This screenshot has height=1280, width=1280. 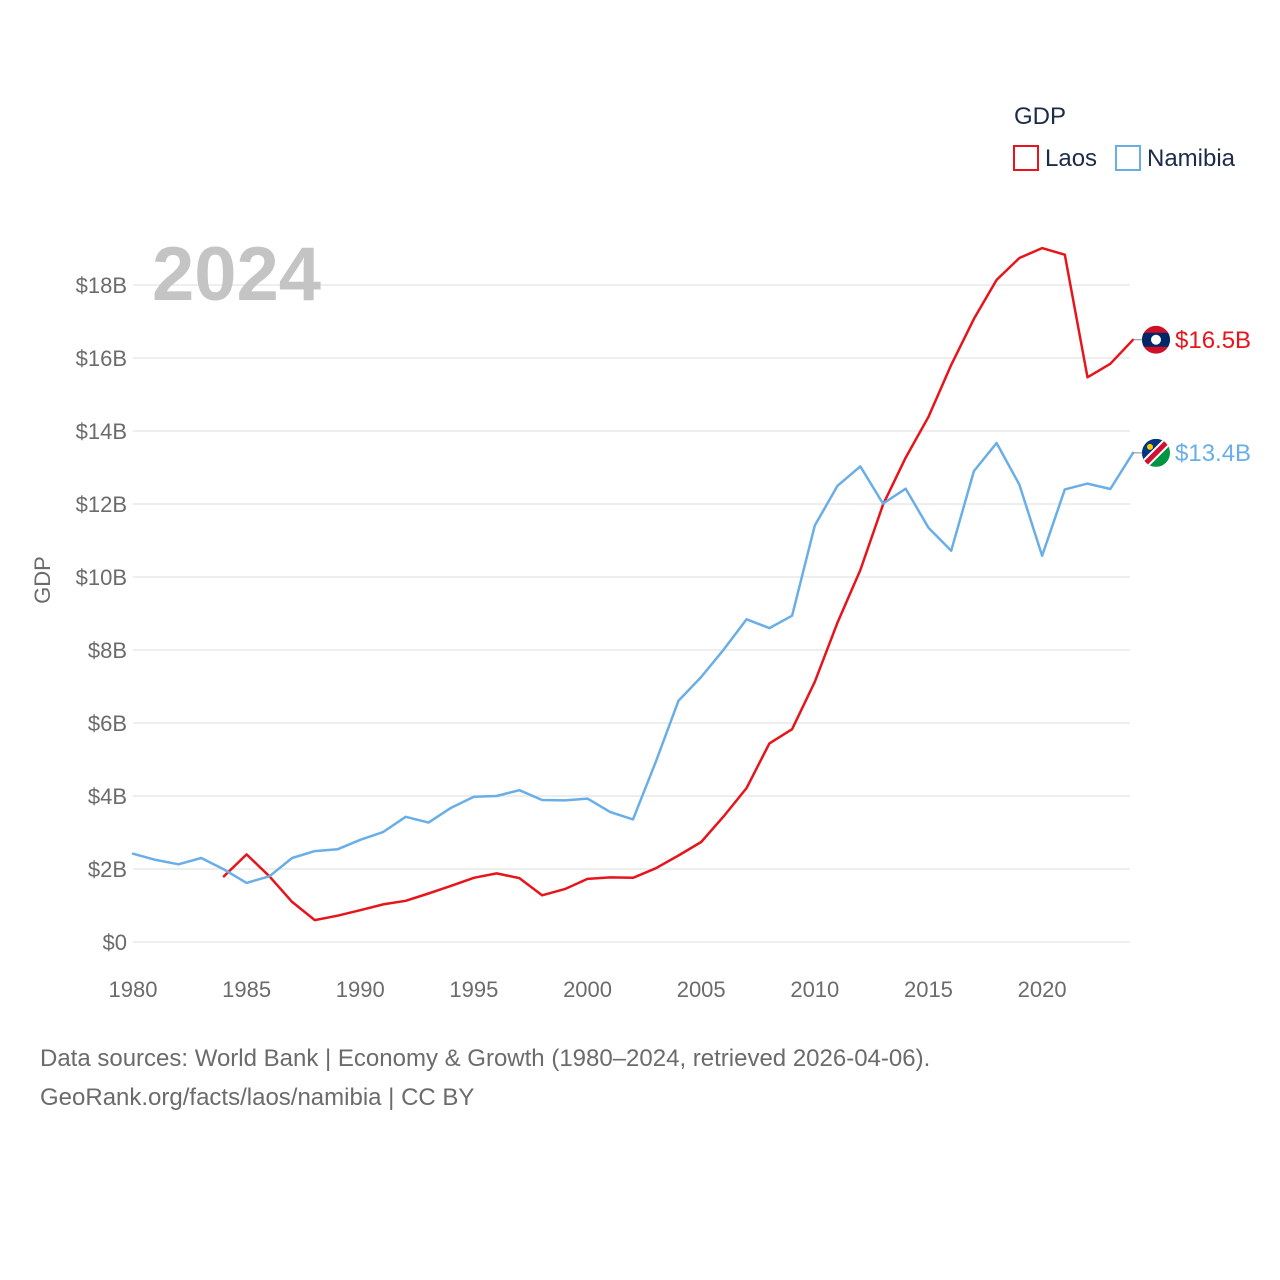 I want to click on y-tick-label: $14B, so click(x=101, y=431).